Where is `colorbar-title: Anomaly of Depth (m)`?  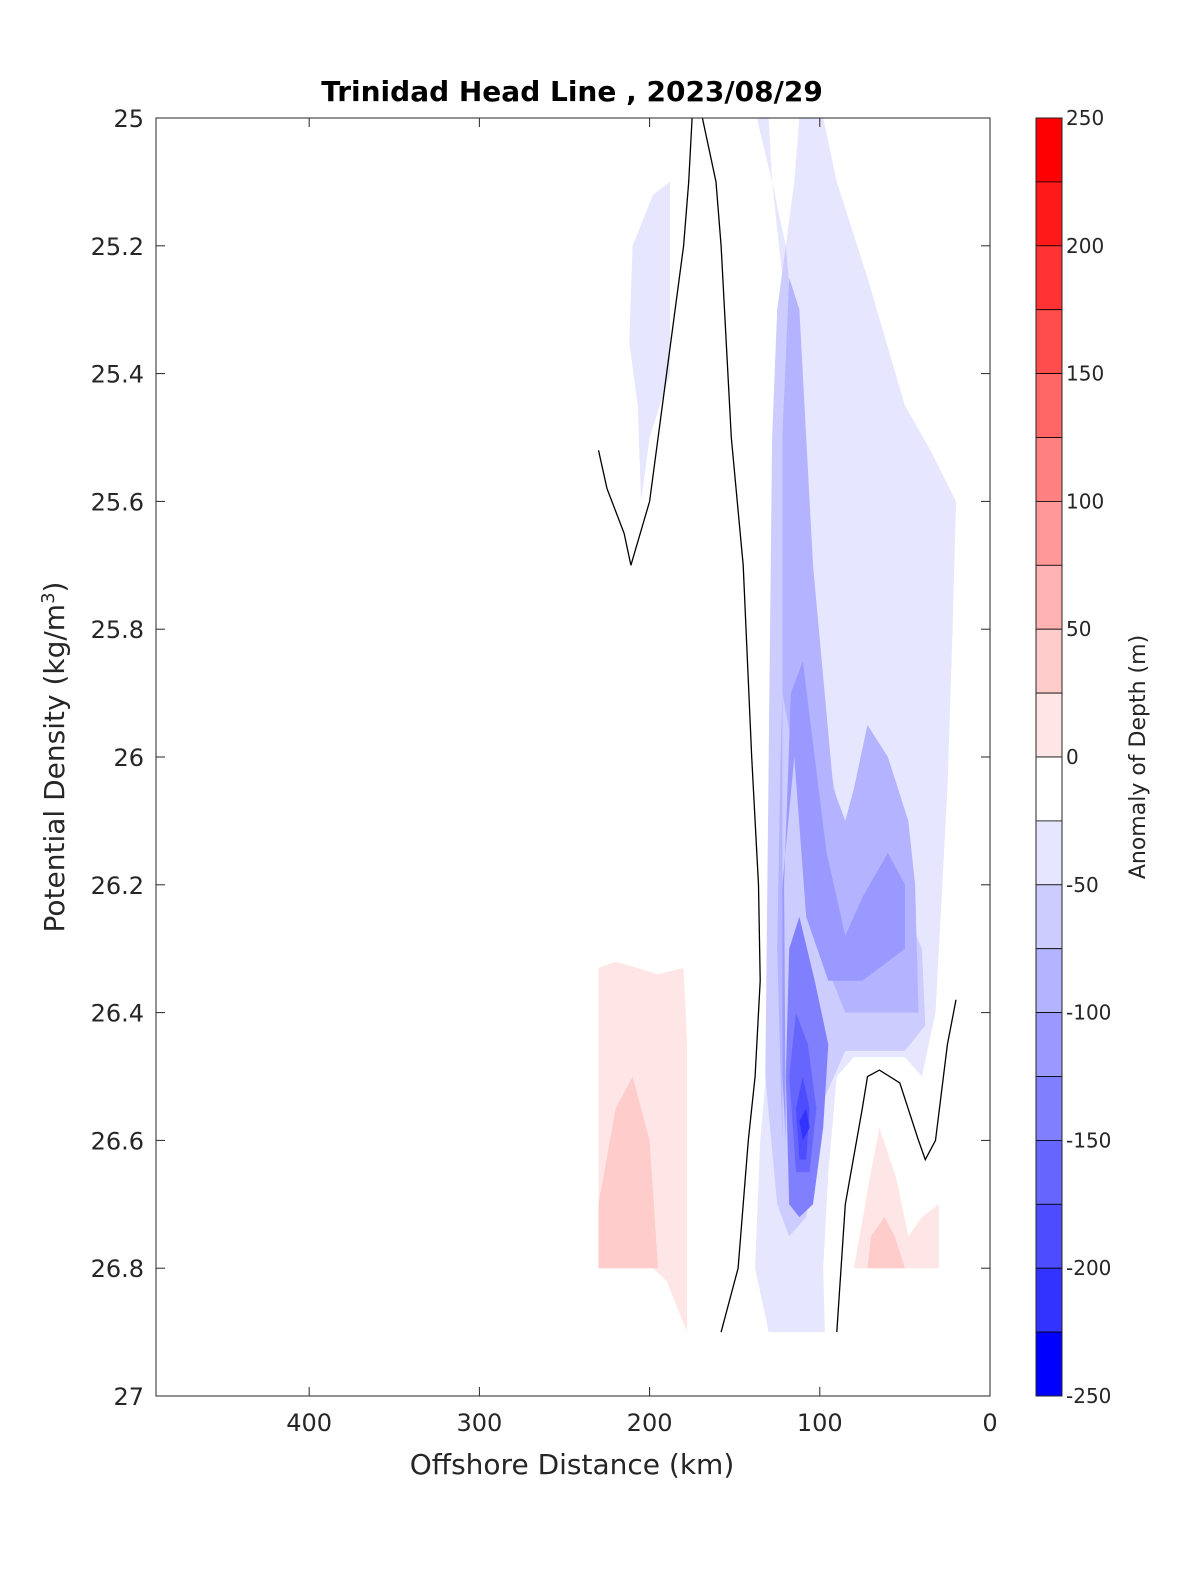 colorbar-title: Anomaly of Depth (m) is located at coordinates (1138, 757).